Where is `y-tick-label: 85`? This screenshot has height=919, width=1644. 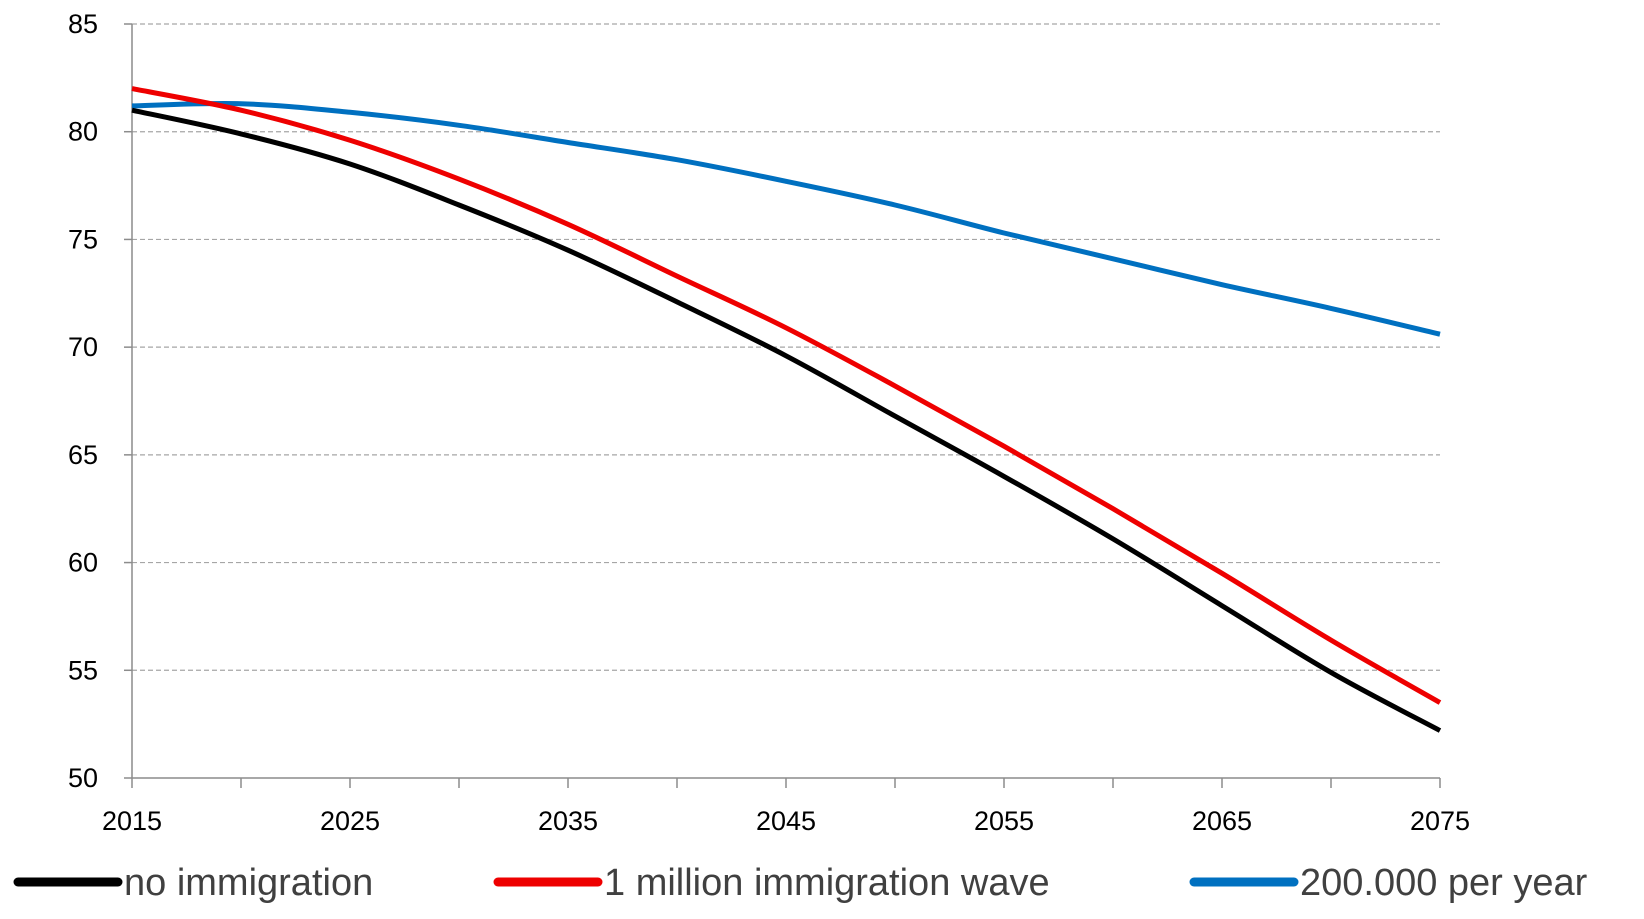 y-tick-label: 85 is located at coordinates (83, 24).